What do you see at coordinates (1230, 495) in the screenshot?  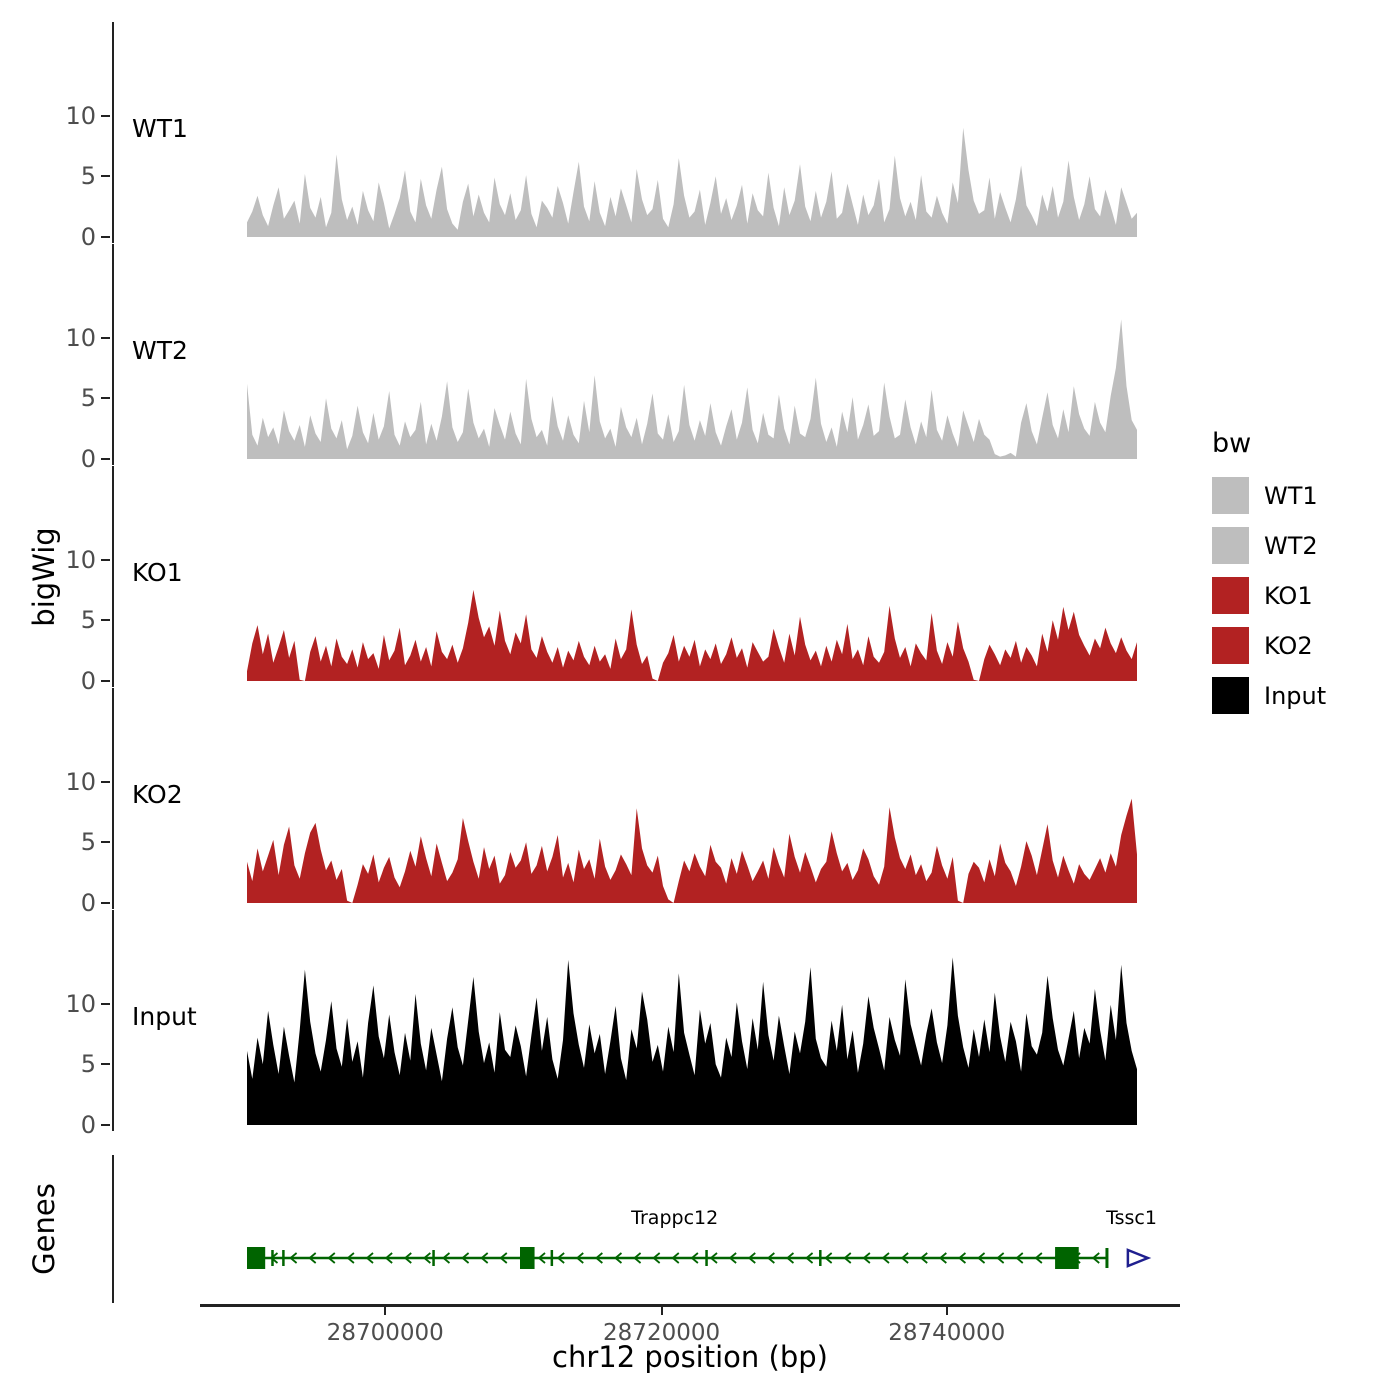 I see `legend-swatch-wt1` at bounding box center [1230, 495].